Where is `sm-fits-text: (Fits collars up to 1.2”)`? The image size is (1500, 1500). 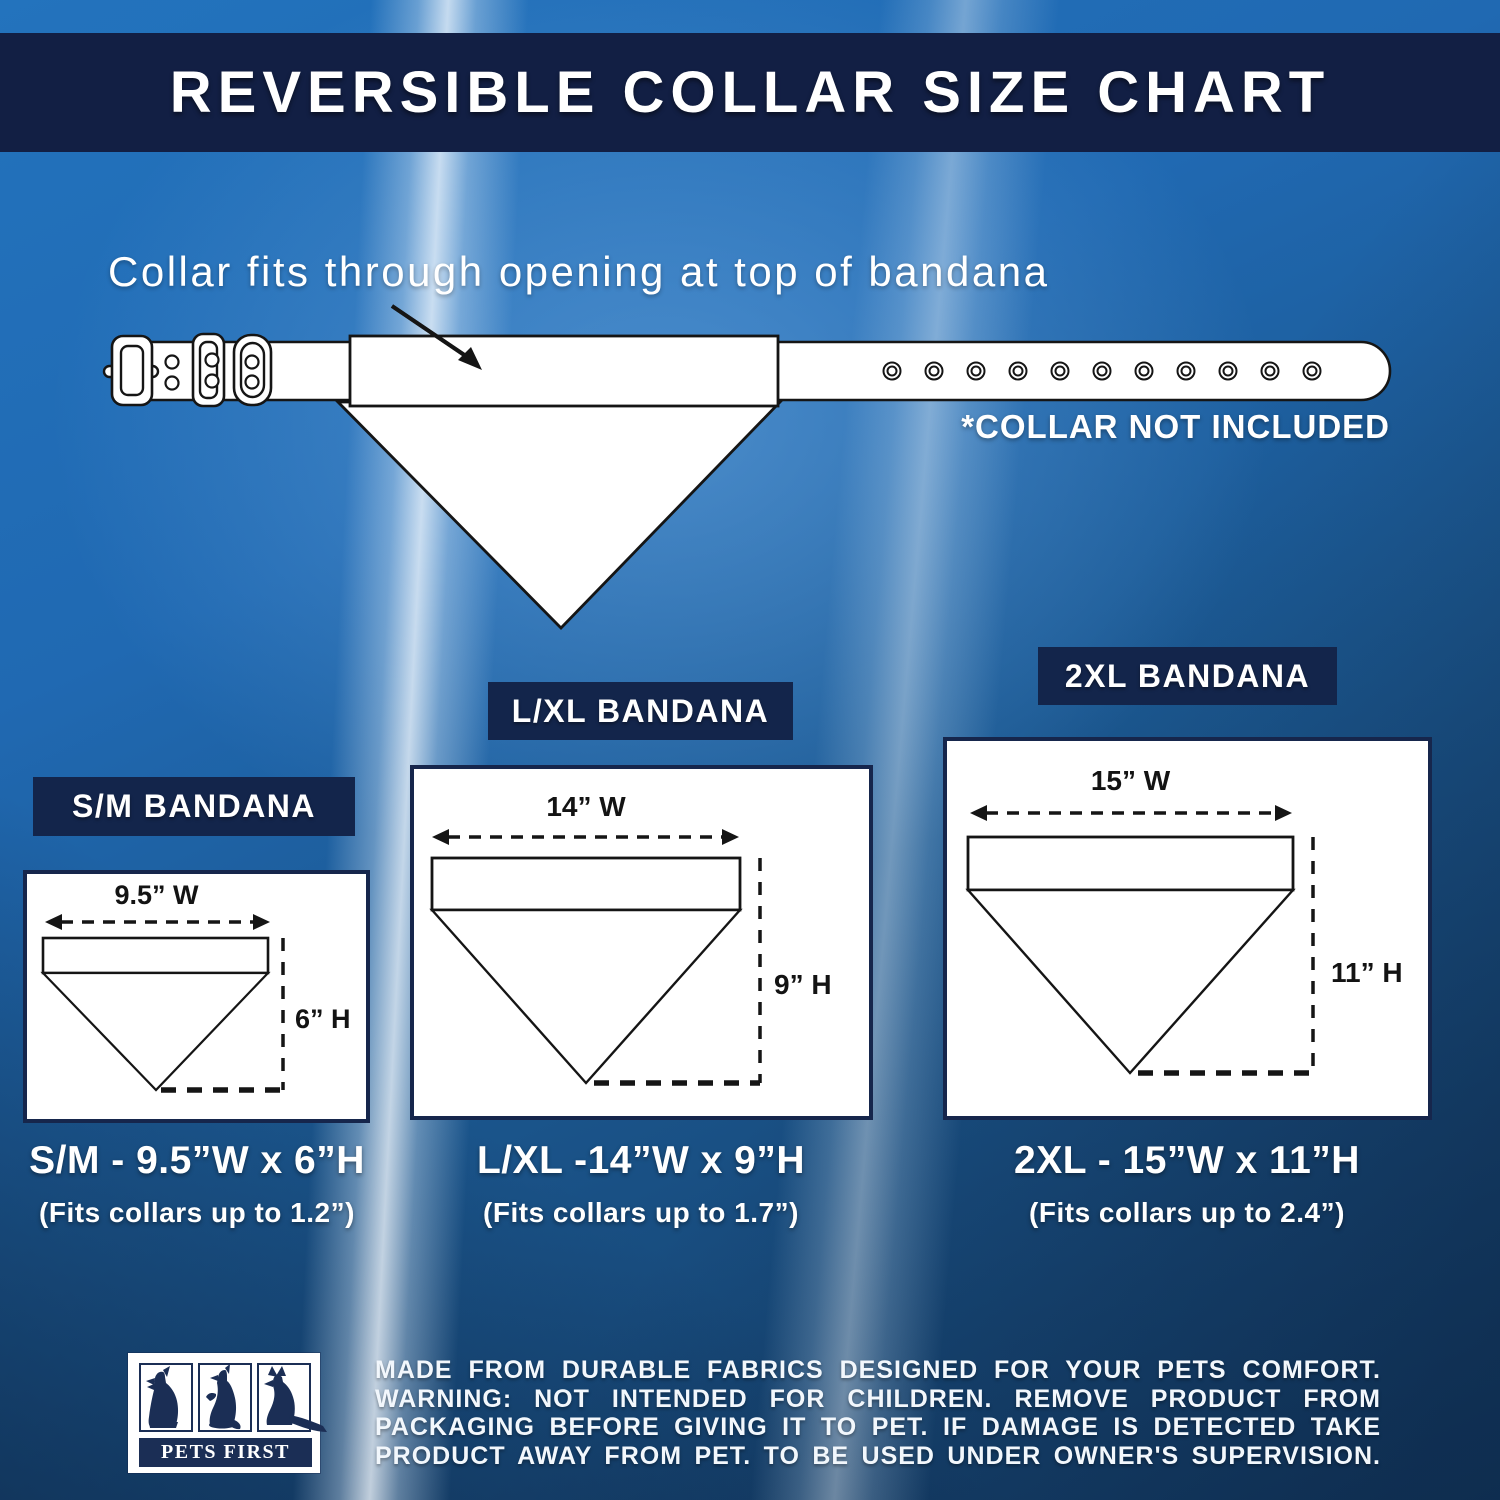 sm-fits-text: (Fits collars up to 1.2”) is located at coordinates (197, 1212).